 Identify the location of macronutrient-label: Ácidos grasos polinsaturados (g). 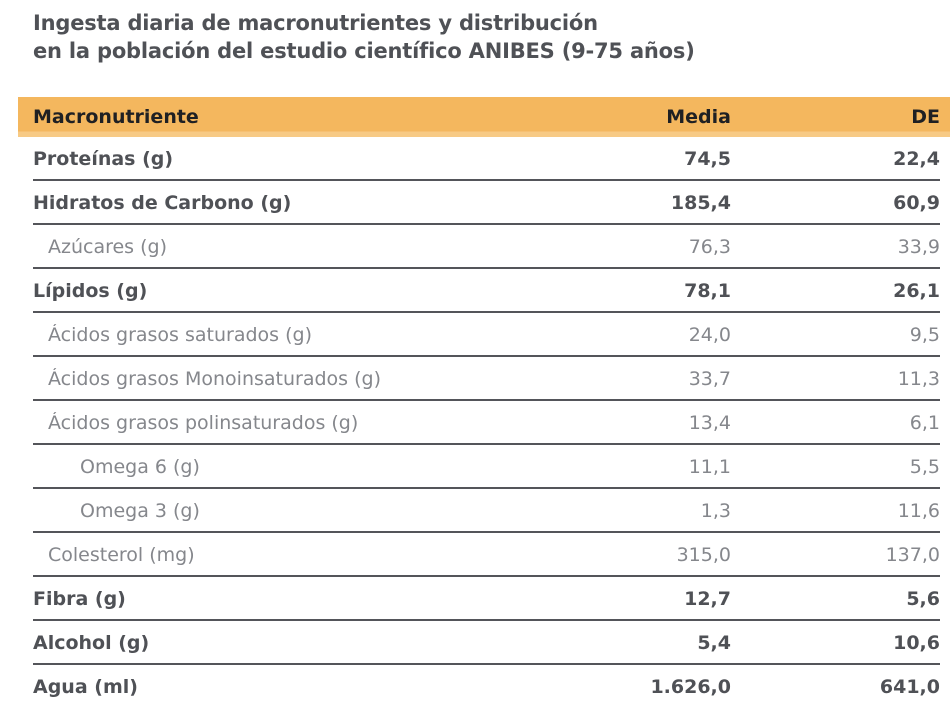
(203, 423).